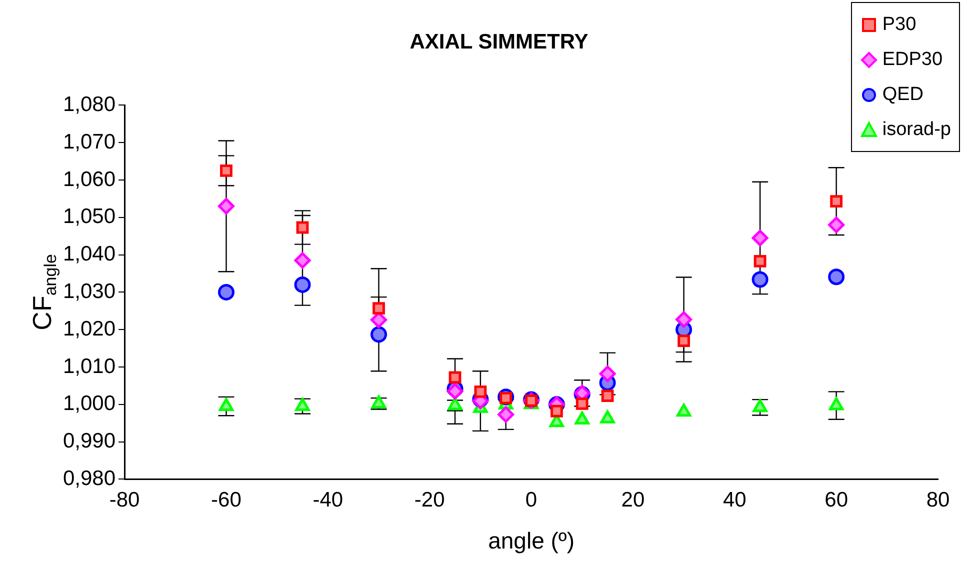  I want to click on x-tick-label: -20, so click(429, 500).